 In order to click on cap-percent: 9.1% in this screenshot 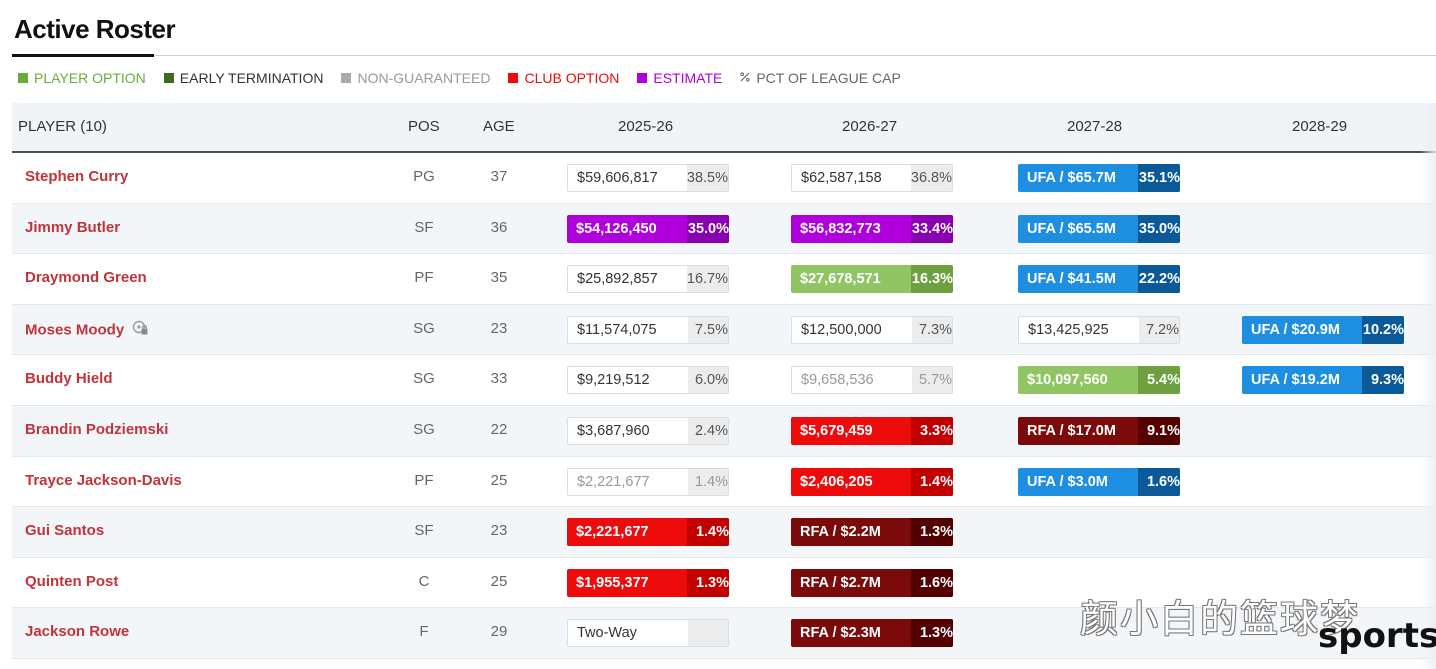, I will do `click(1159, 430)`.